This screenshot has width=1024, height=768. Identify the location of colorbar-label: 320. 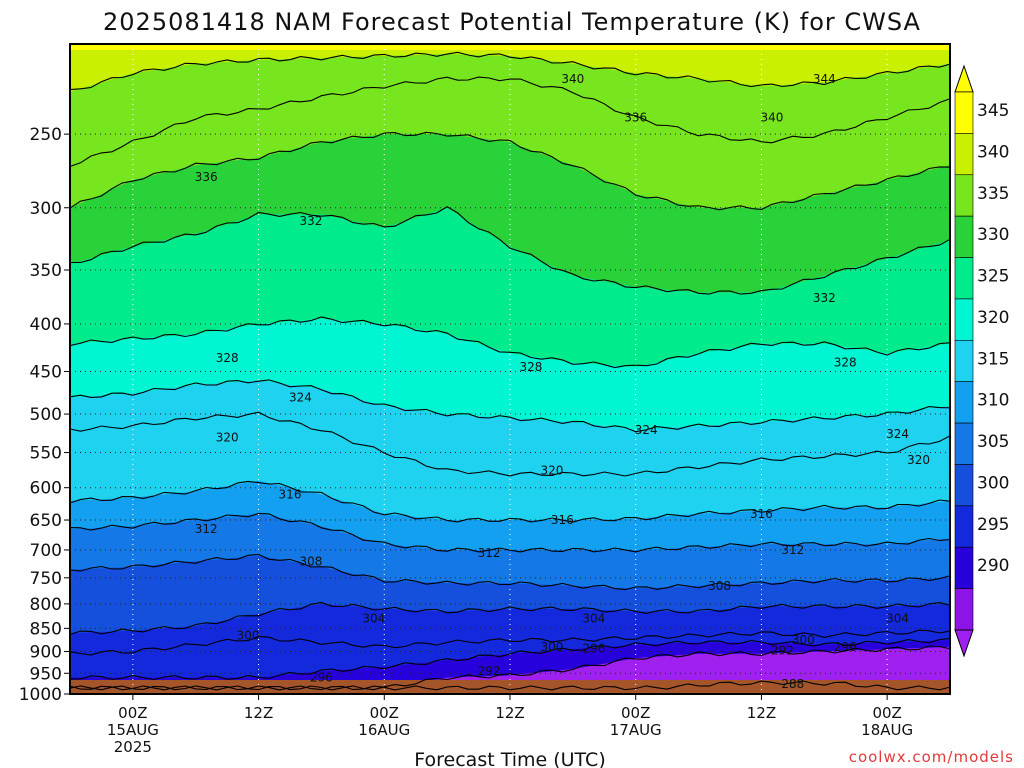
(993, 318).